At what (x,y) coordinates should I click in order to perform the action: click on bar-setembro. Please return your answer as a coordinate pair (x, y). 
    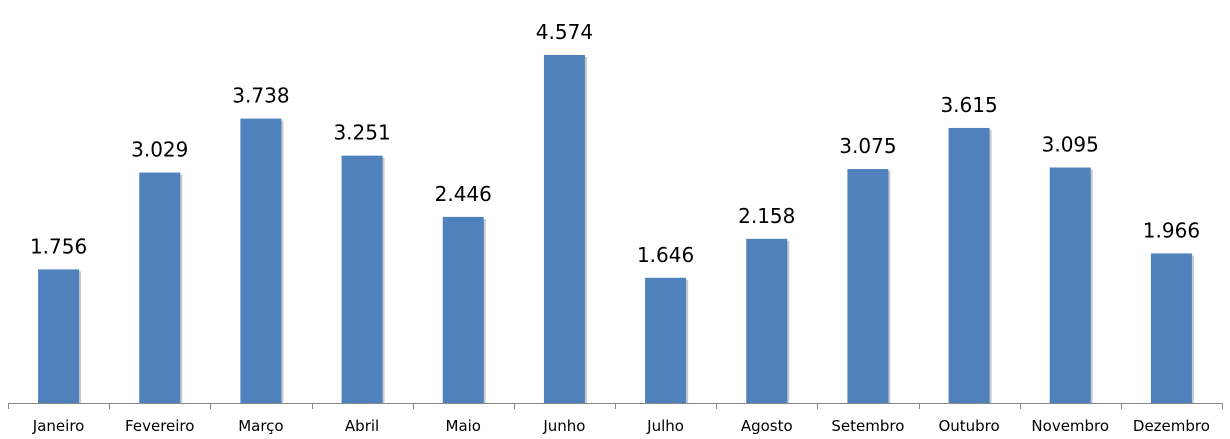
    Looking at the image, I should click on (868, 286).